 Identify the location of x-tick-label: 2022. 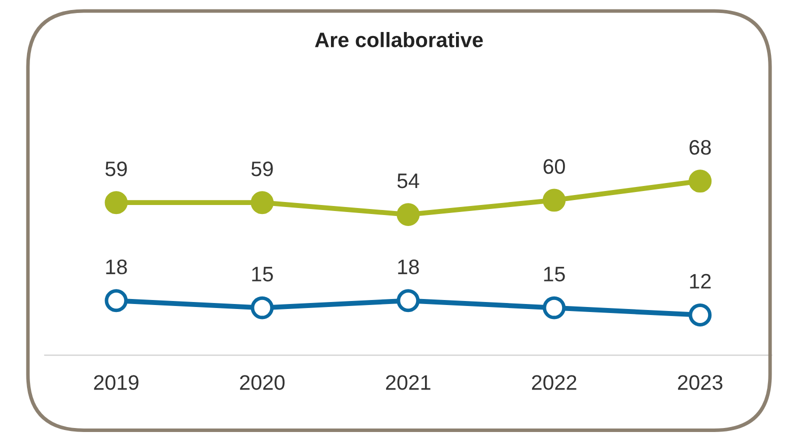
(554, 382).